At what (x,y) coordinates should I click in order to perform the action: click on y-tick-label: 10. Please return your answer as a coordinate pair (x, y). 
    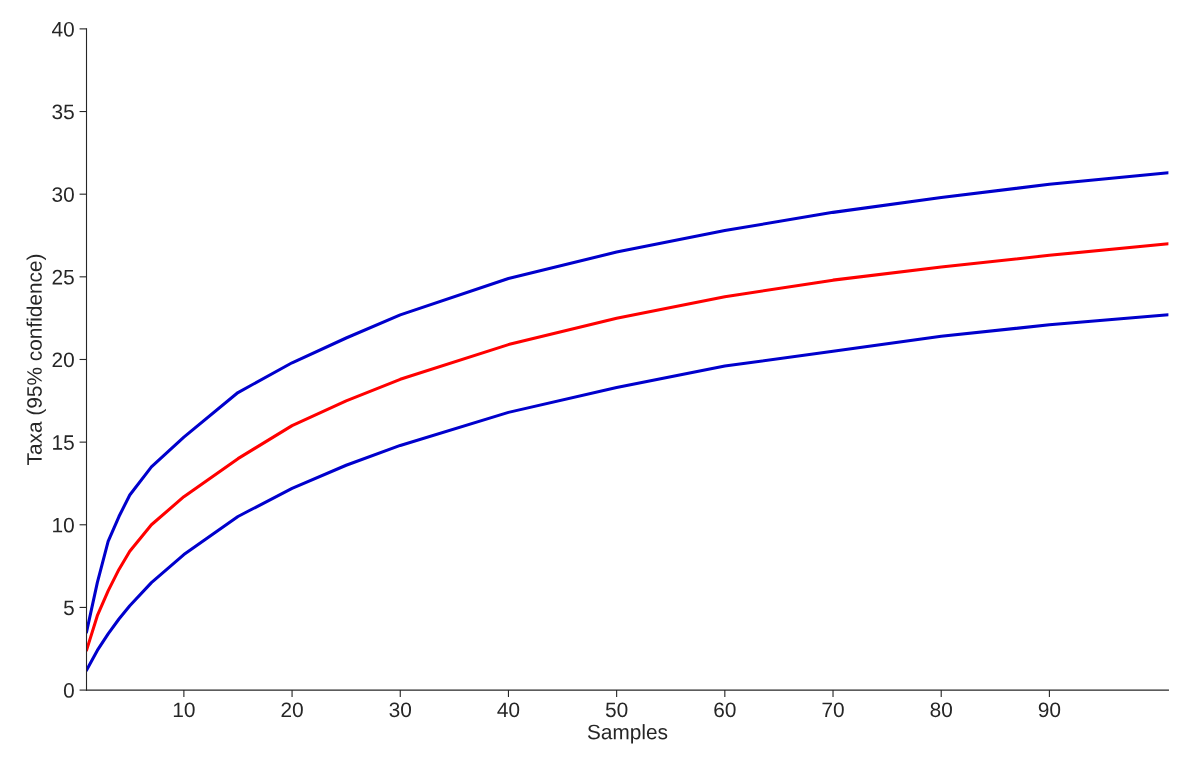
    Looking at the image, I should click on (63, 525).